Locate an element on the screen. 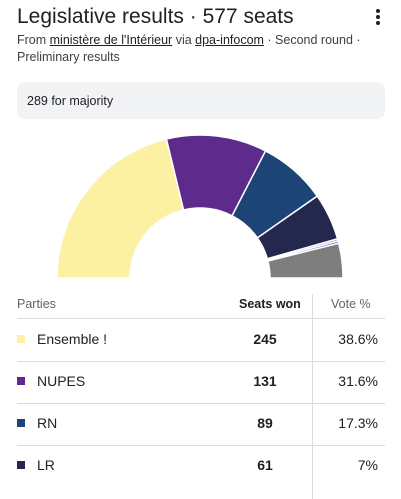  header-vote-percent: Vote % is located at coordinates (351, 304).